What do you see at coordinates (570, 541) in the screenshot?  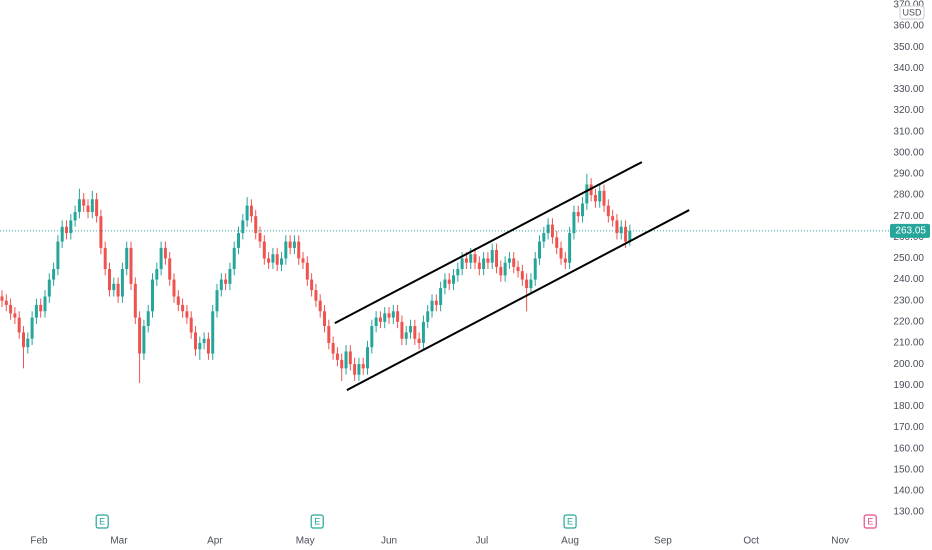 I see `x-tick-label: Aug` at bounding box center [570, 541].